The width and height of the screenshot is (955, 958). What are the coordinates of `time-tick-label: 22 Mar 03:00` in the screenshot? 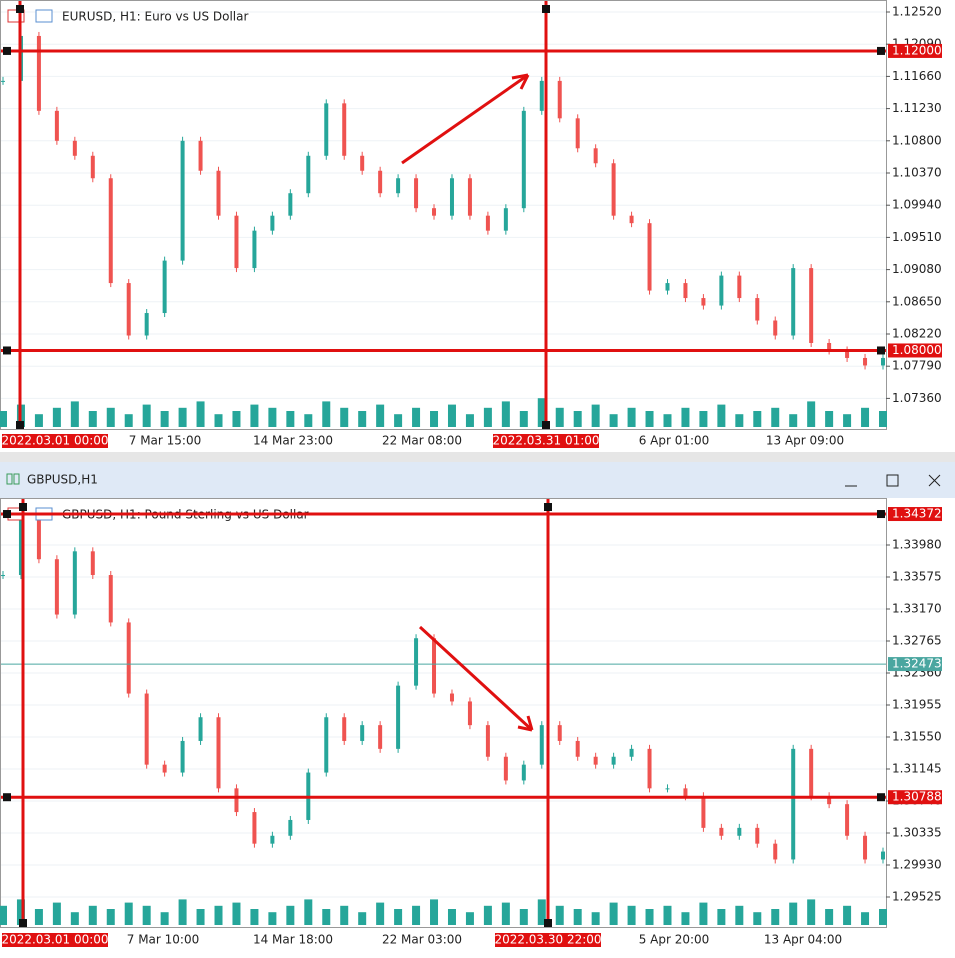 It's located at (422, 940).